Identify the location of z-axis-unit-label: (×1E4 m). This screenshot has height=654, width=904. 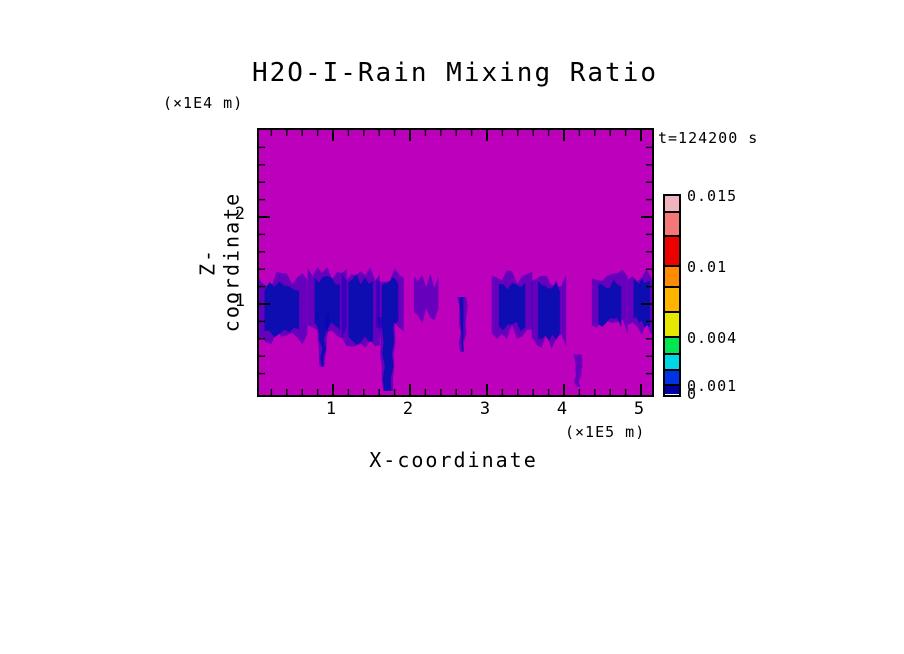
(203, 103).